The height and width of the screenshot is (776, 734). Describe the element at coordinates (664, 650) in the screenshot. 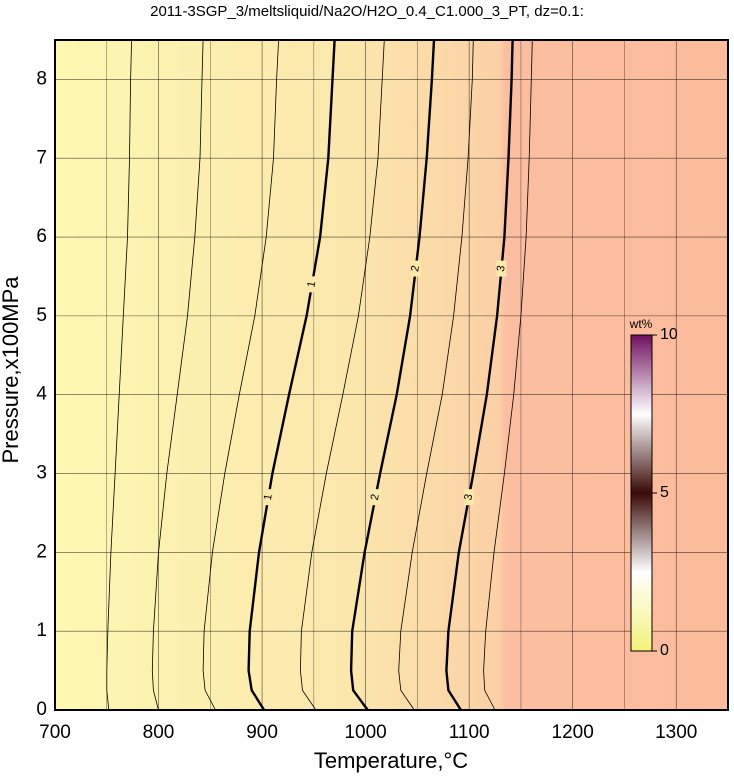

I see `colorbar-tick-label: 0` at that location.